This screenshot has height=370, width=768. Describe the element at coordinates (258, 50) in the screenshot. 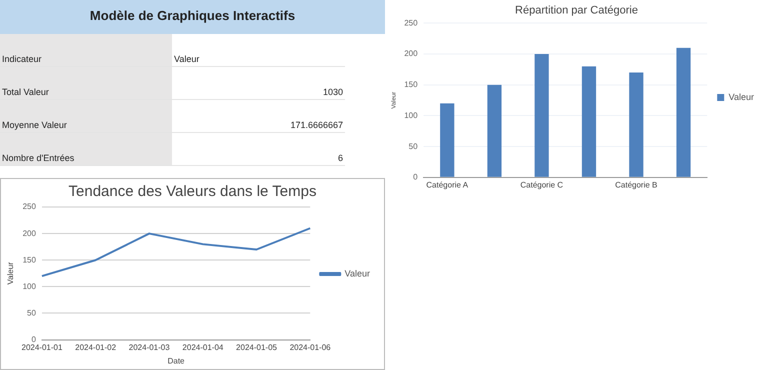

I see `text: Valeur` at that location.